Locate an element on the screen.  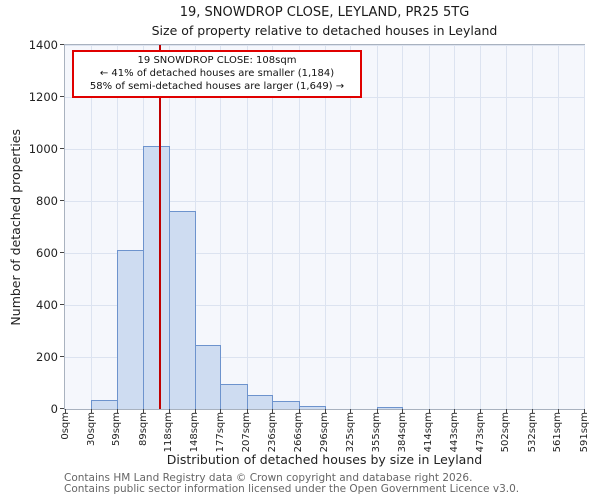
x-tick-label: 118sqm is located at coordinates (169, 432).